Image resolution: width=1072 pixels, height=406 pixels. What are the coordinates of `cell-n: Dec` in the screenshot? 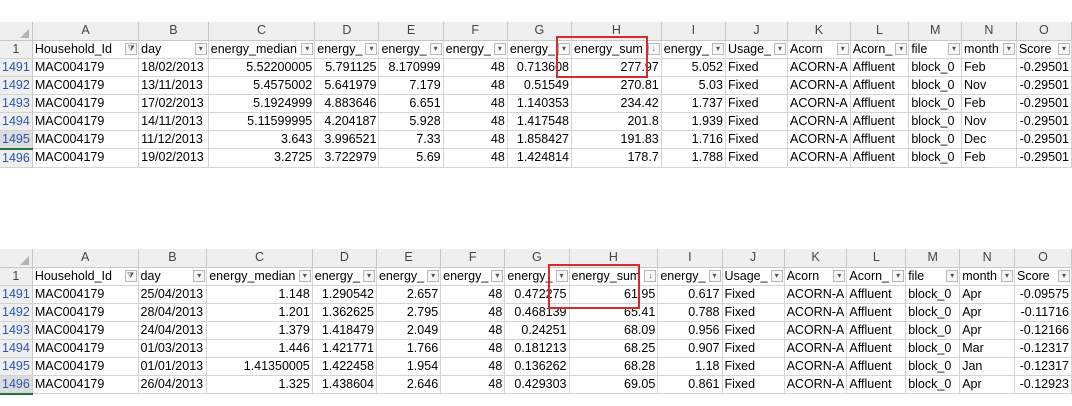 It's located at (989, 139).